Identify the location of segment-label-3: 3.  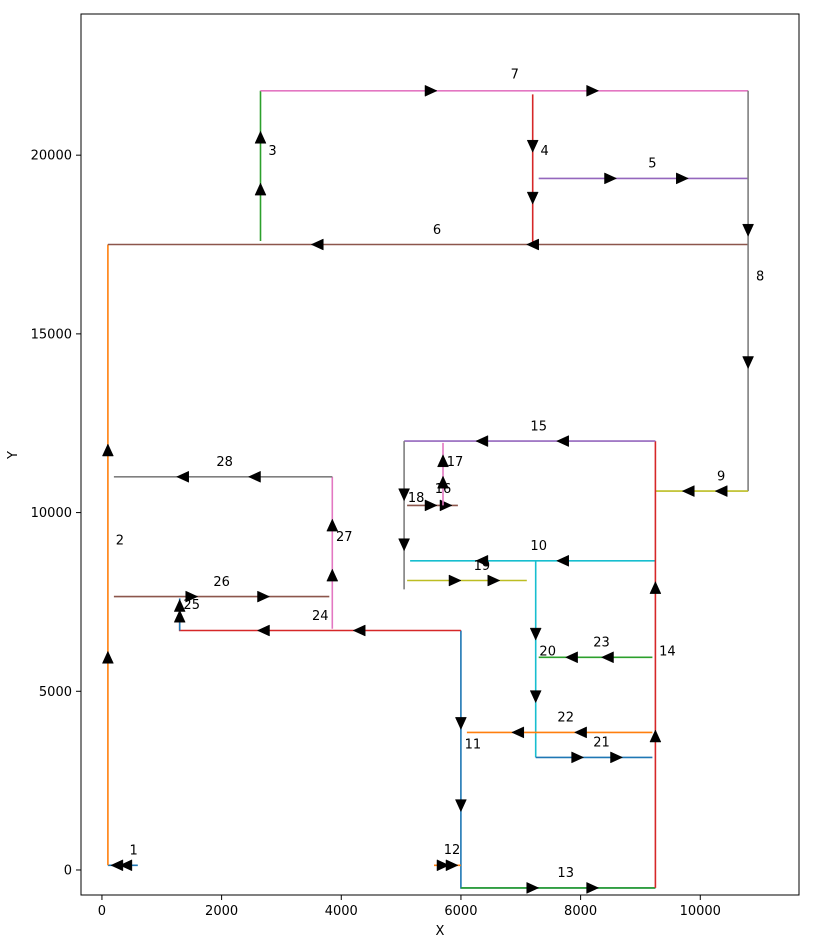
(272, 151).